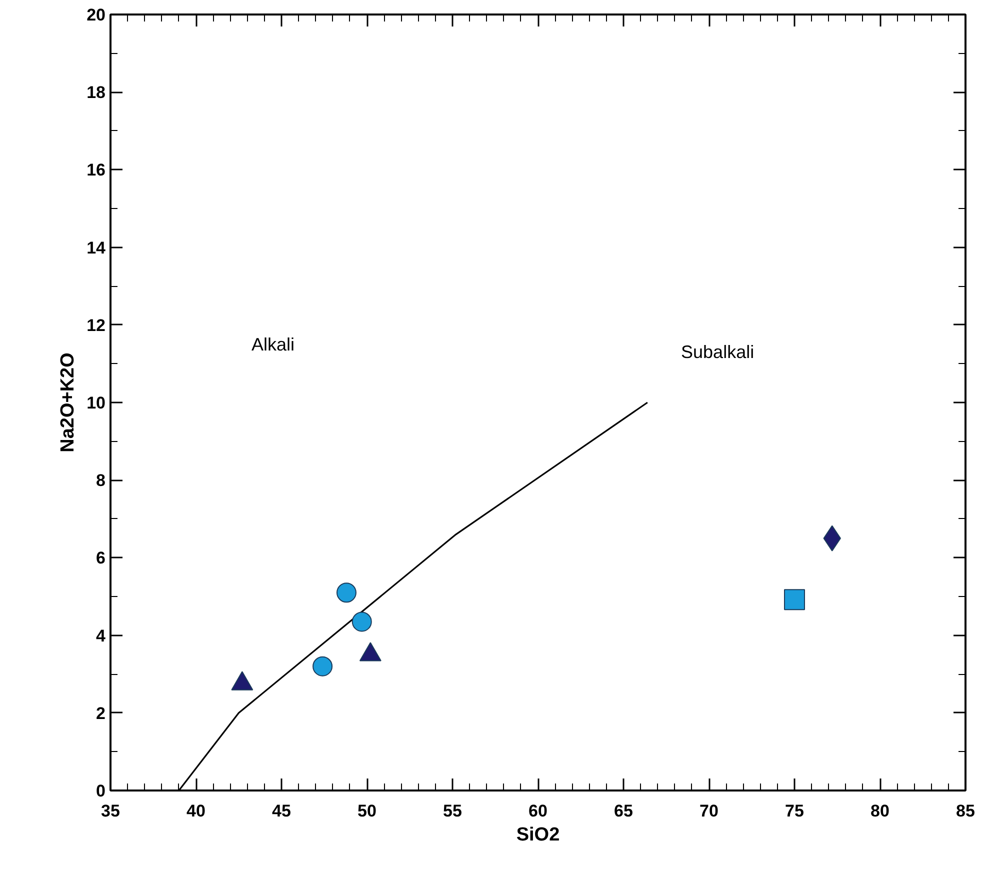  I want to click on y-tick-label: 18, so click(96, 92).